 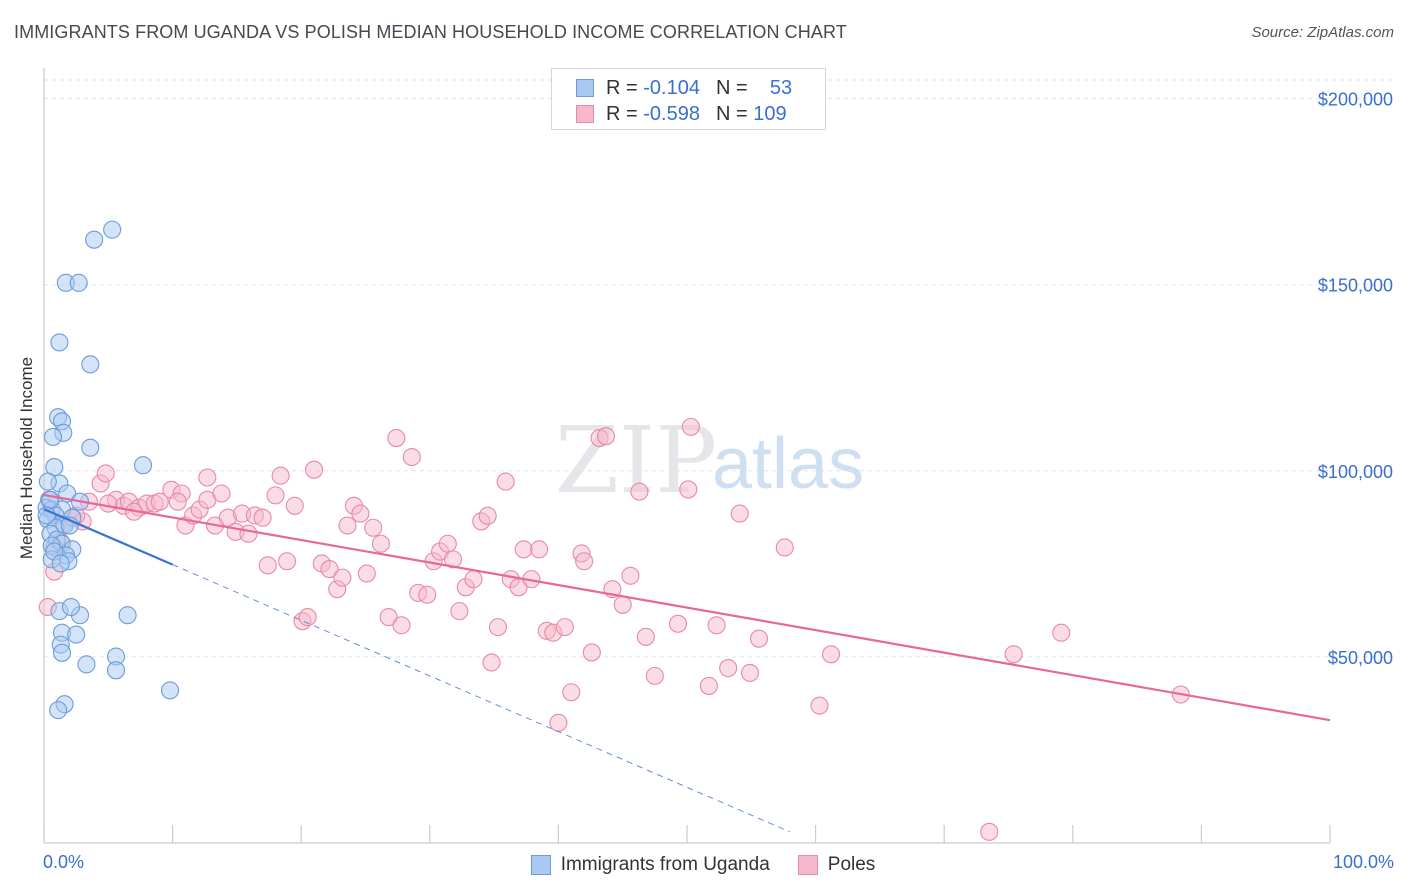 I want to click on x-tick-label-min: 0.0%, so click(x=64, y=862).